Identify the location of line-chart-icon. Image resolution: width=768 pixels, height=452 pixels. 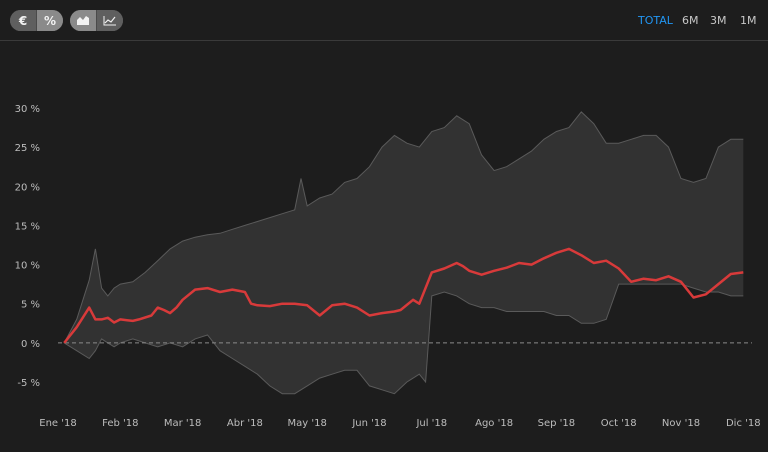
(109, 21).